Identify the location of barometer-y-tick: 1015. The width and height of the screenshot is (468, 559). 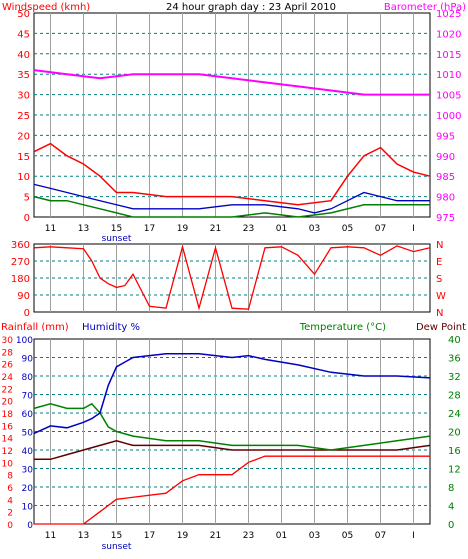
(448, 55).